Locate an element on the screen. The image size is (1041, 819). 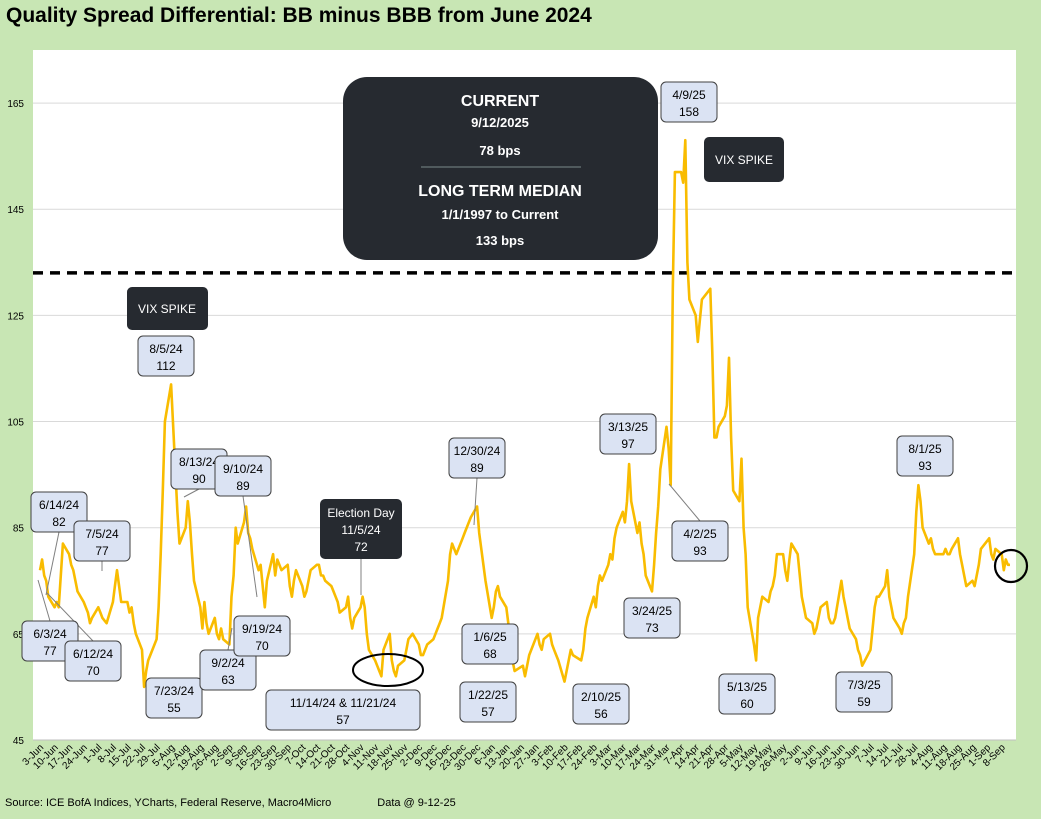
y-tick-label: 45 is located at coordinates (19, 741).